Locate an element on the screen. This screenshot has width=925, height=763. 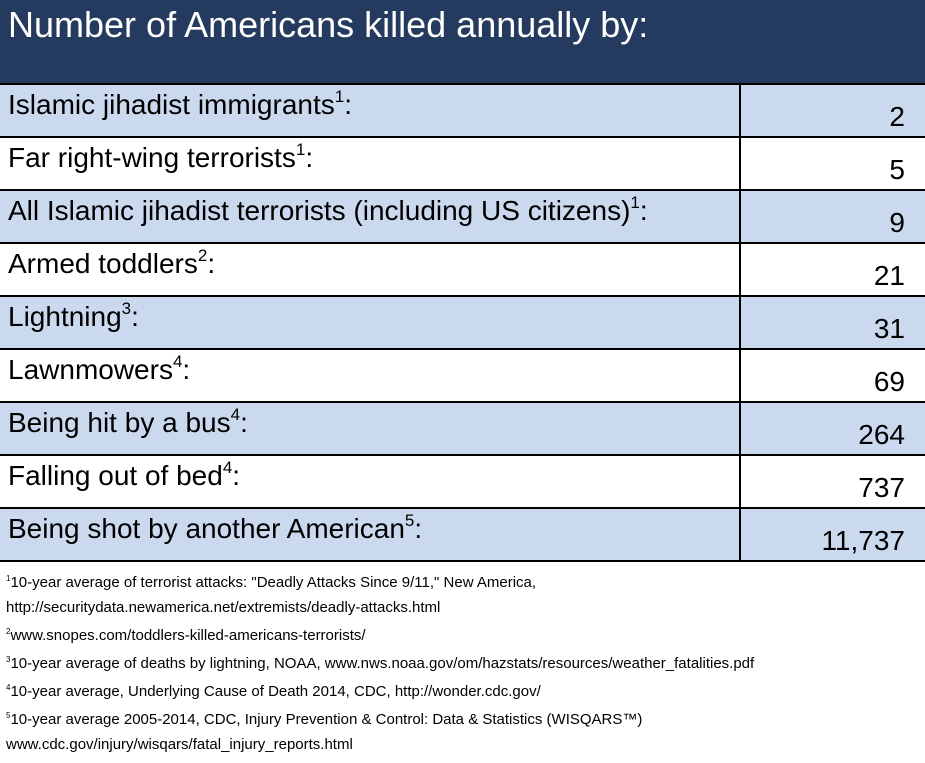
footnote-mark: 2 is located at coordinates (8, 631).